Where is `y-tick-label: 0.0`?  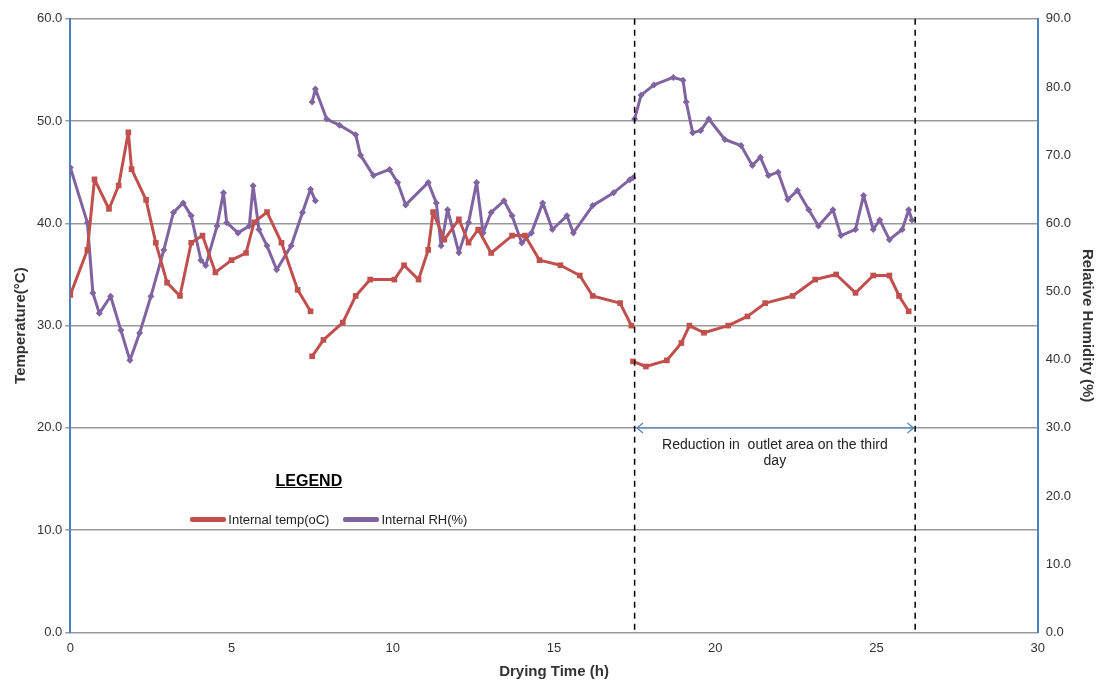
y-tick-label: 0.0 is located at coordinates (53, 631).